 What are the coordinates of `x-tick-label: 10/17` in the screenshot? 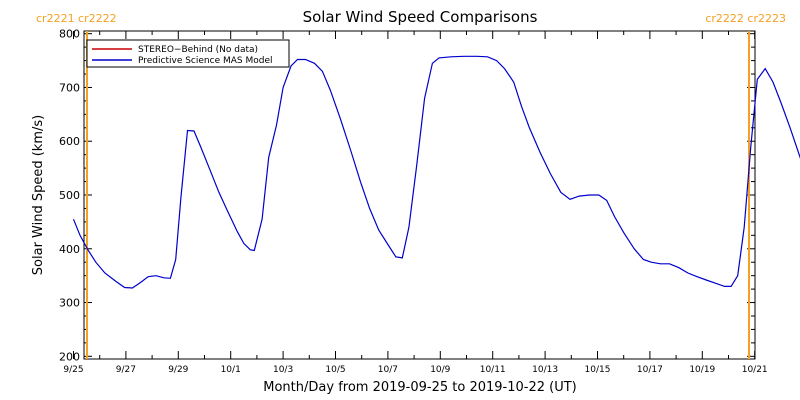 It's located at (650, 370).